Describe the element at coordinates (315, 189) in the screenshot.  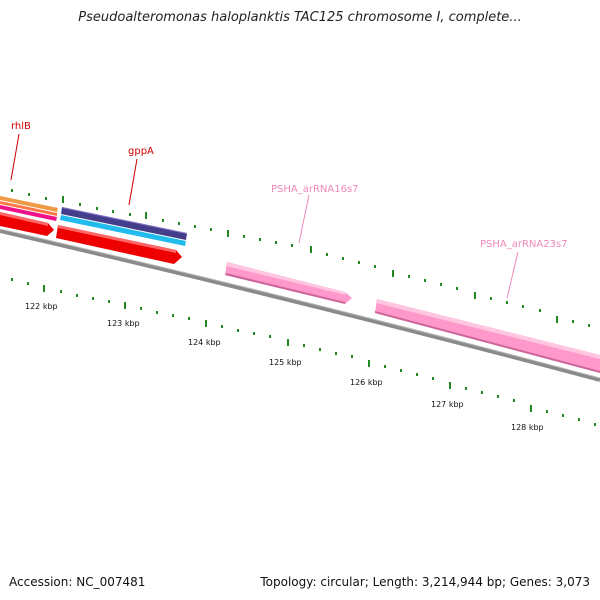
I see `rrna16s-label: PSHA_arRNA16s7` at that location.